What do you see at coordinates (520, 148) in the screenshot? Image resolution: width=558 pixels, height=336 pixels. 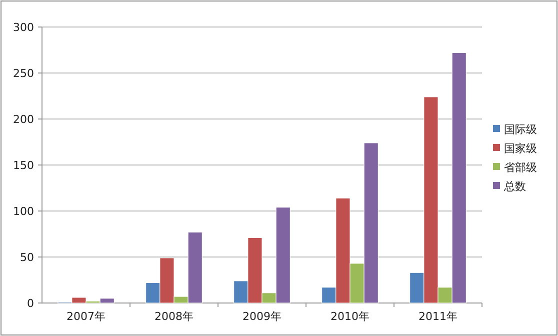 I see `legend-label: 国家级` at bounding box center [520, 148].